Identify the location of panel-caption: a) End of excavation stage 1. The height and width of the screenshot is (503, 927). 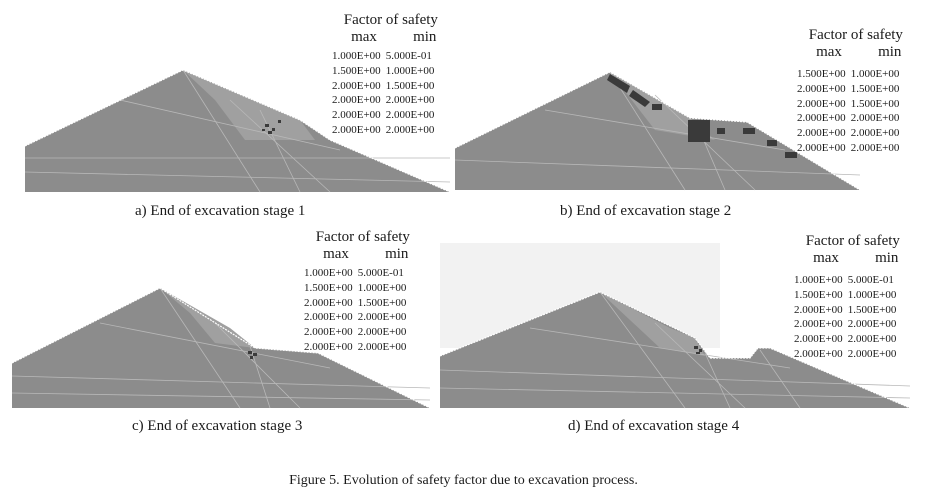
(220, 211).